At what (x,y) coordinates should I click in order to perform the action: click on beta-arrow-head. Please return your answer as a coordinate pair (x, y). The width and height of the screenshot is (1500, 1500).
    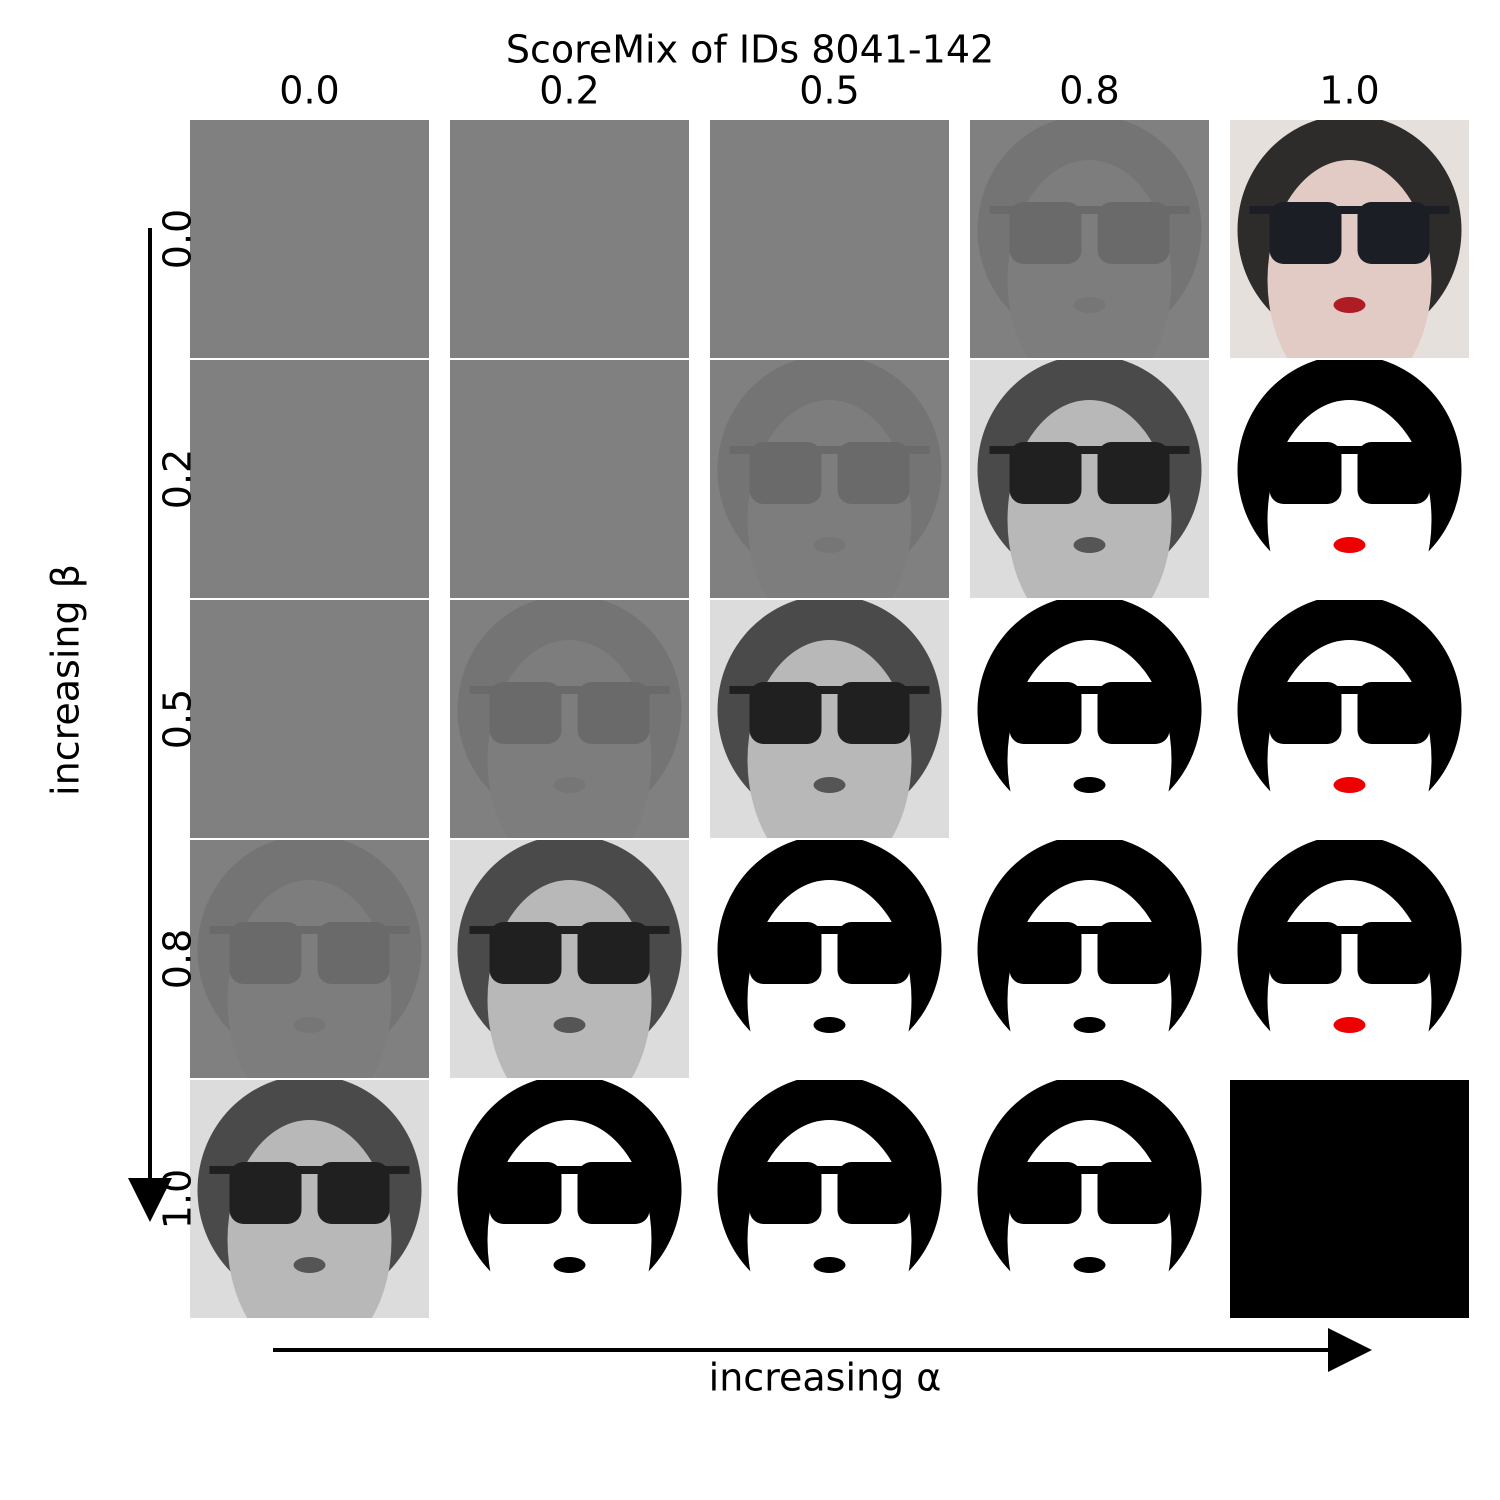
    Looking at the image, I should click on (150, 1200).